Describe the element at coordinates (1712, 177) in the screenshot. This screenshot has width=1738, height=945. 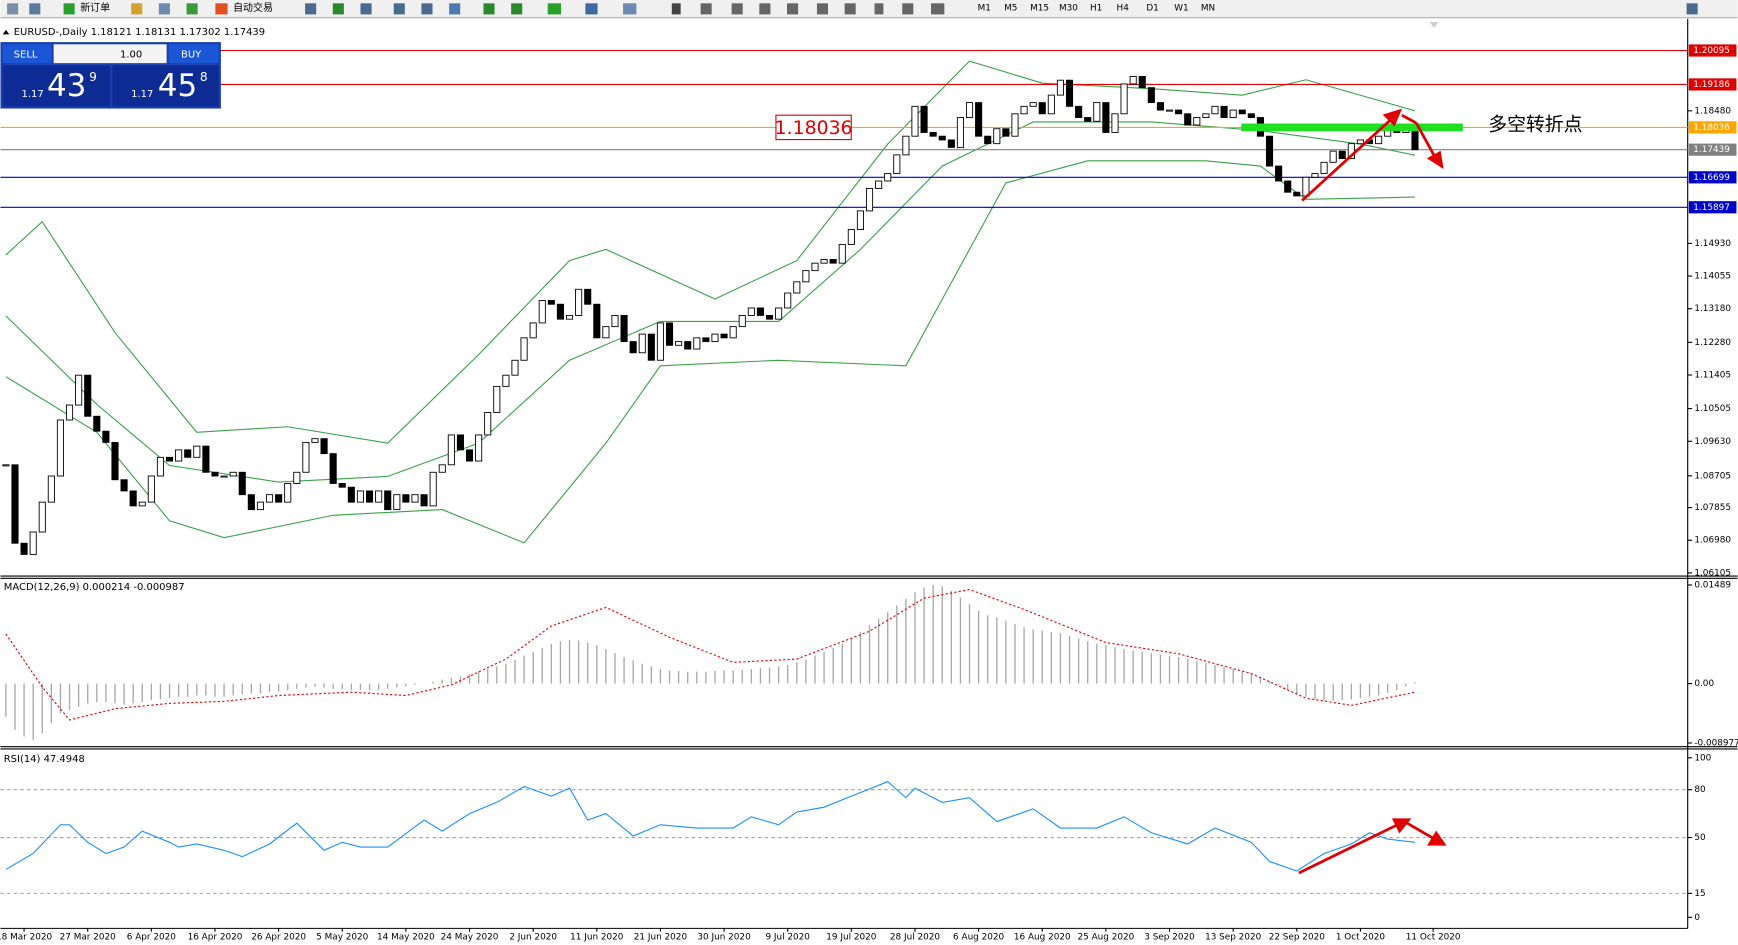
I see `level-label-bg` at that location.